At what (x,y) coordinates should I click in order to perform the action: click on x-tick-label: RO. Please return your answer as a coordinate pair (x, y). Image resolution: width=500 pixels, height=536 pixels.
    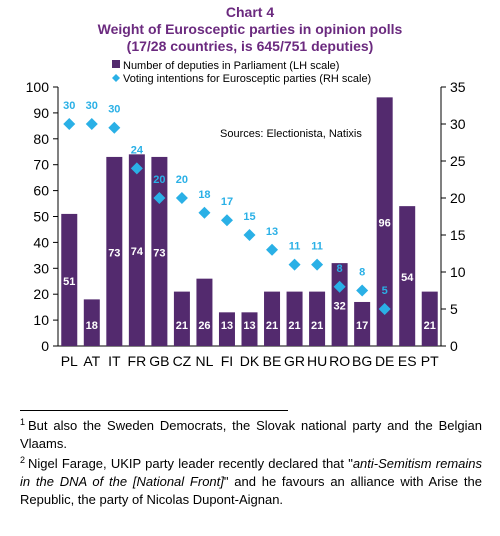
    Looking at the image, I should click on (339, 361).